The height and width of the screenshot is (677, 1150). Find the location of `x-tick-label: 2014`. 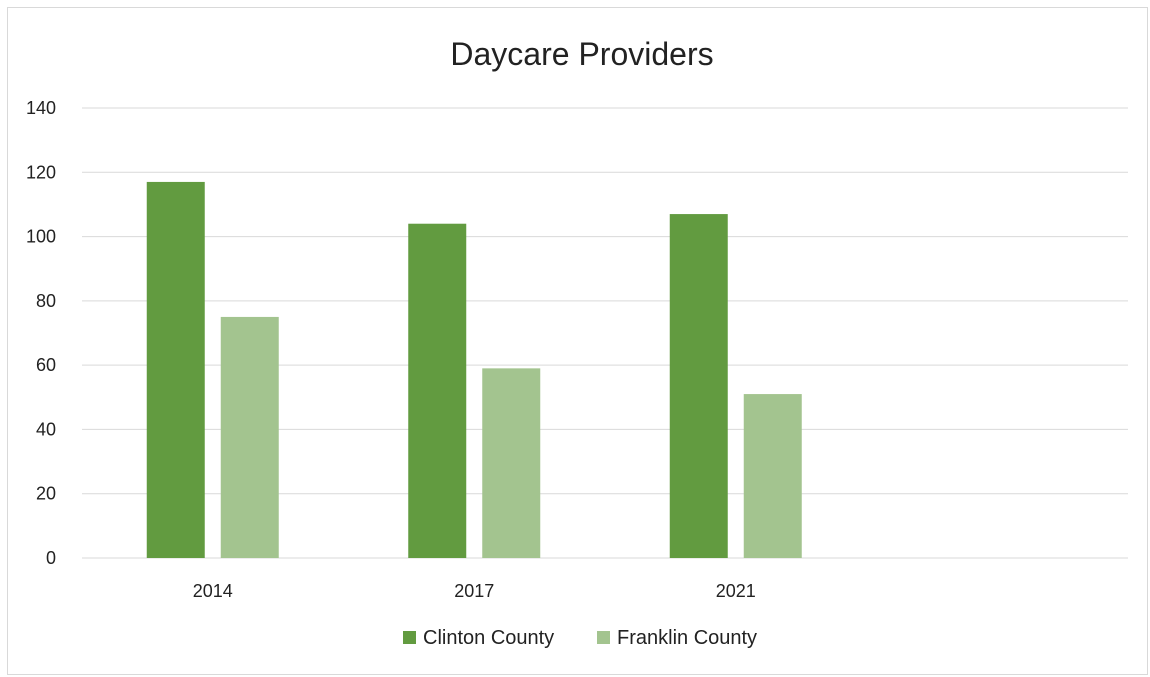

x-tick-label: 2014 is located at coordinates (213, 591).